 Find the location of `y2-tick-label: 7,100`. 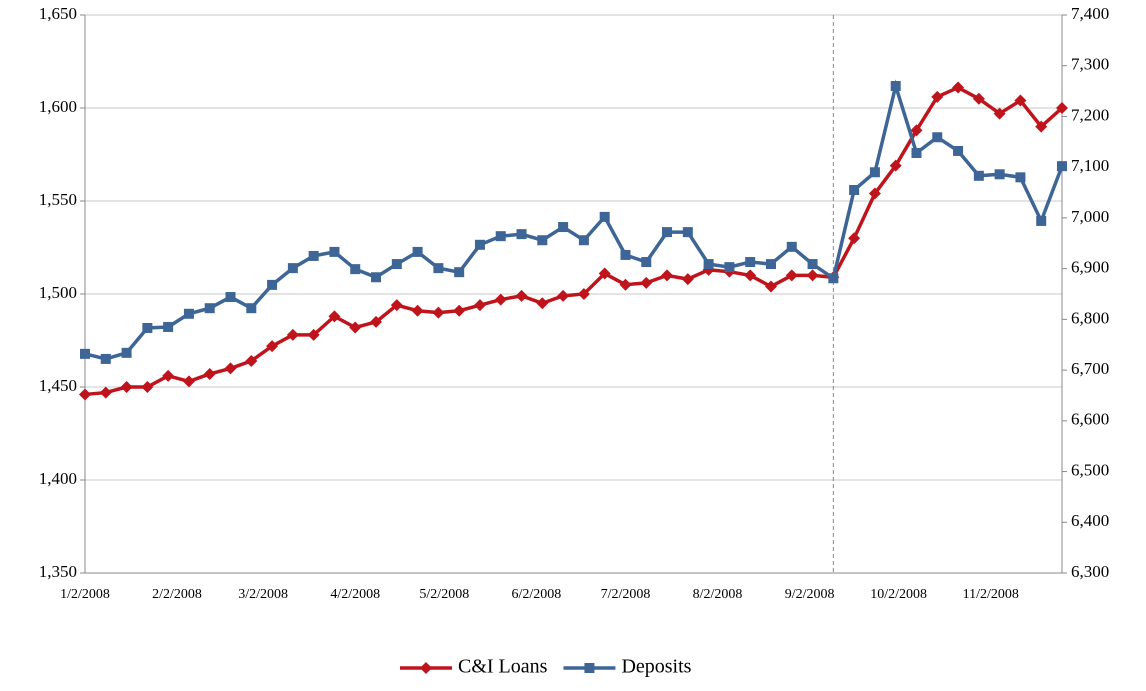

y2-tick-label: 7,100 is located at coordinates (1090, 165).